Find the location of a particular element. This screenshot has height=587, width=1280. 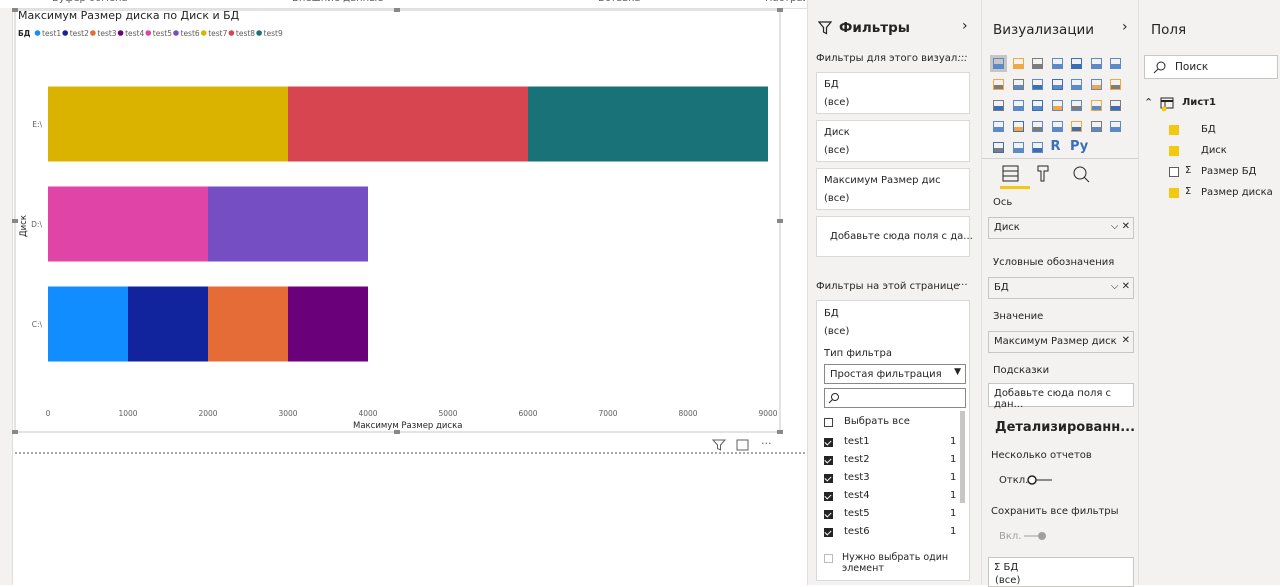

search-icon is located at coordinates (833, 398).